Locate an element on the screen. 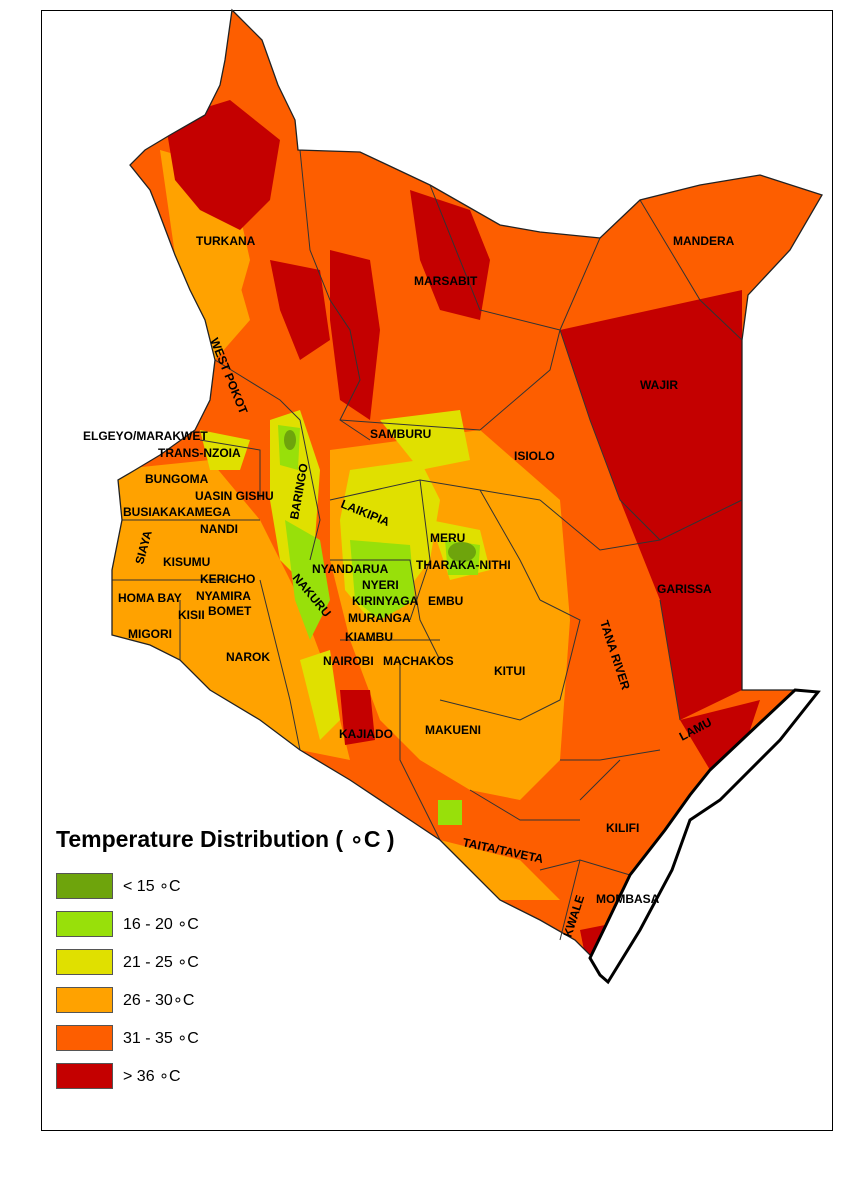 This screenshot has height=1199, width=848. label-bomet: BOMET is located at coordinates (230, 611).